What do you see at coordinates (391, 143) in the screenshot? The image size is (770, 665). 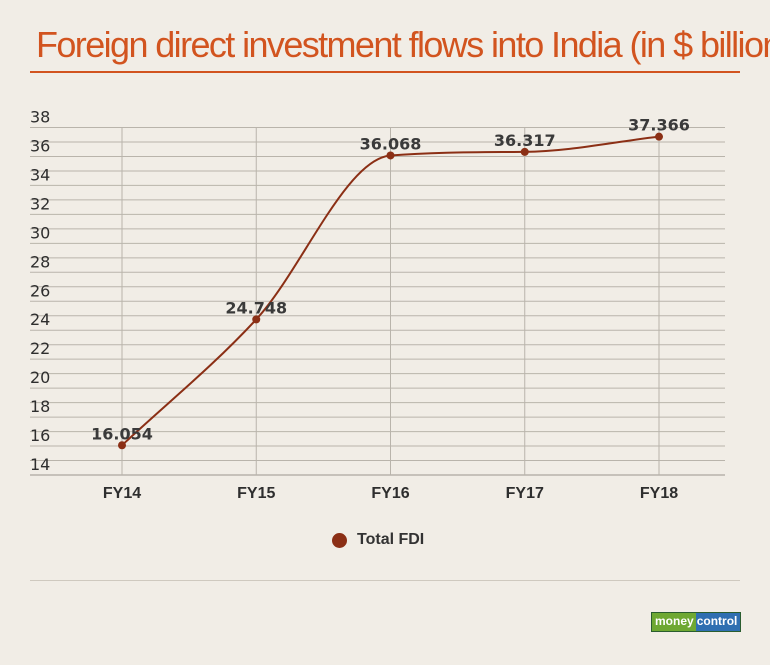 I see `data-label: 36.068` at bounding box center [391, 143].